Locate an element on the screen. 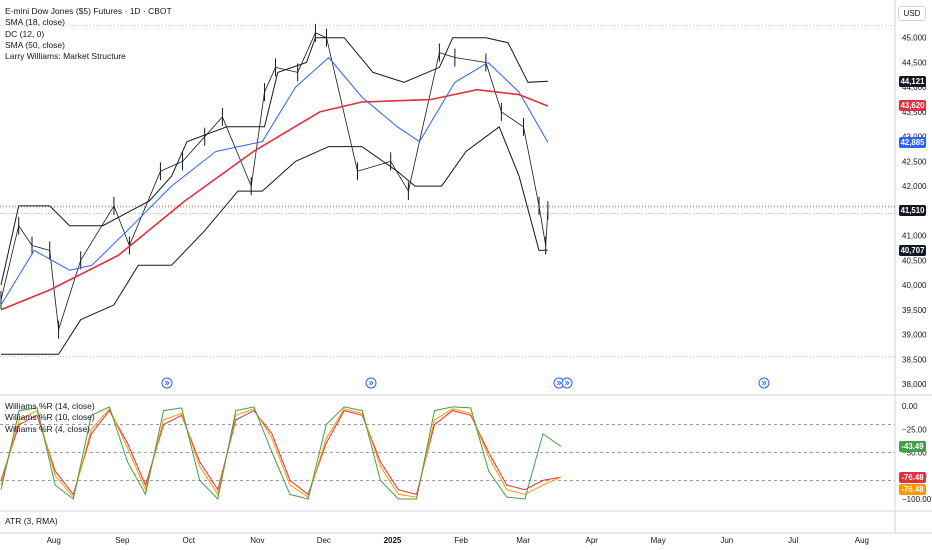 This screenshot has width=932, height=550. osc-williams-r-14-close- is located at coordinates (281, 452).